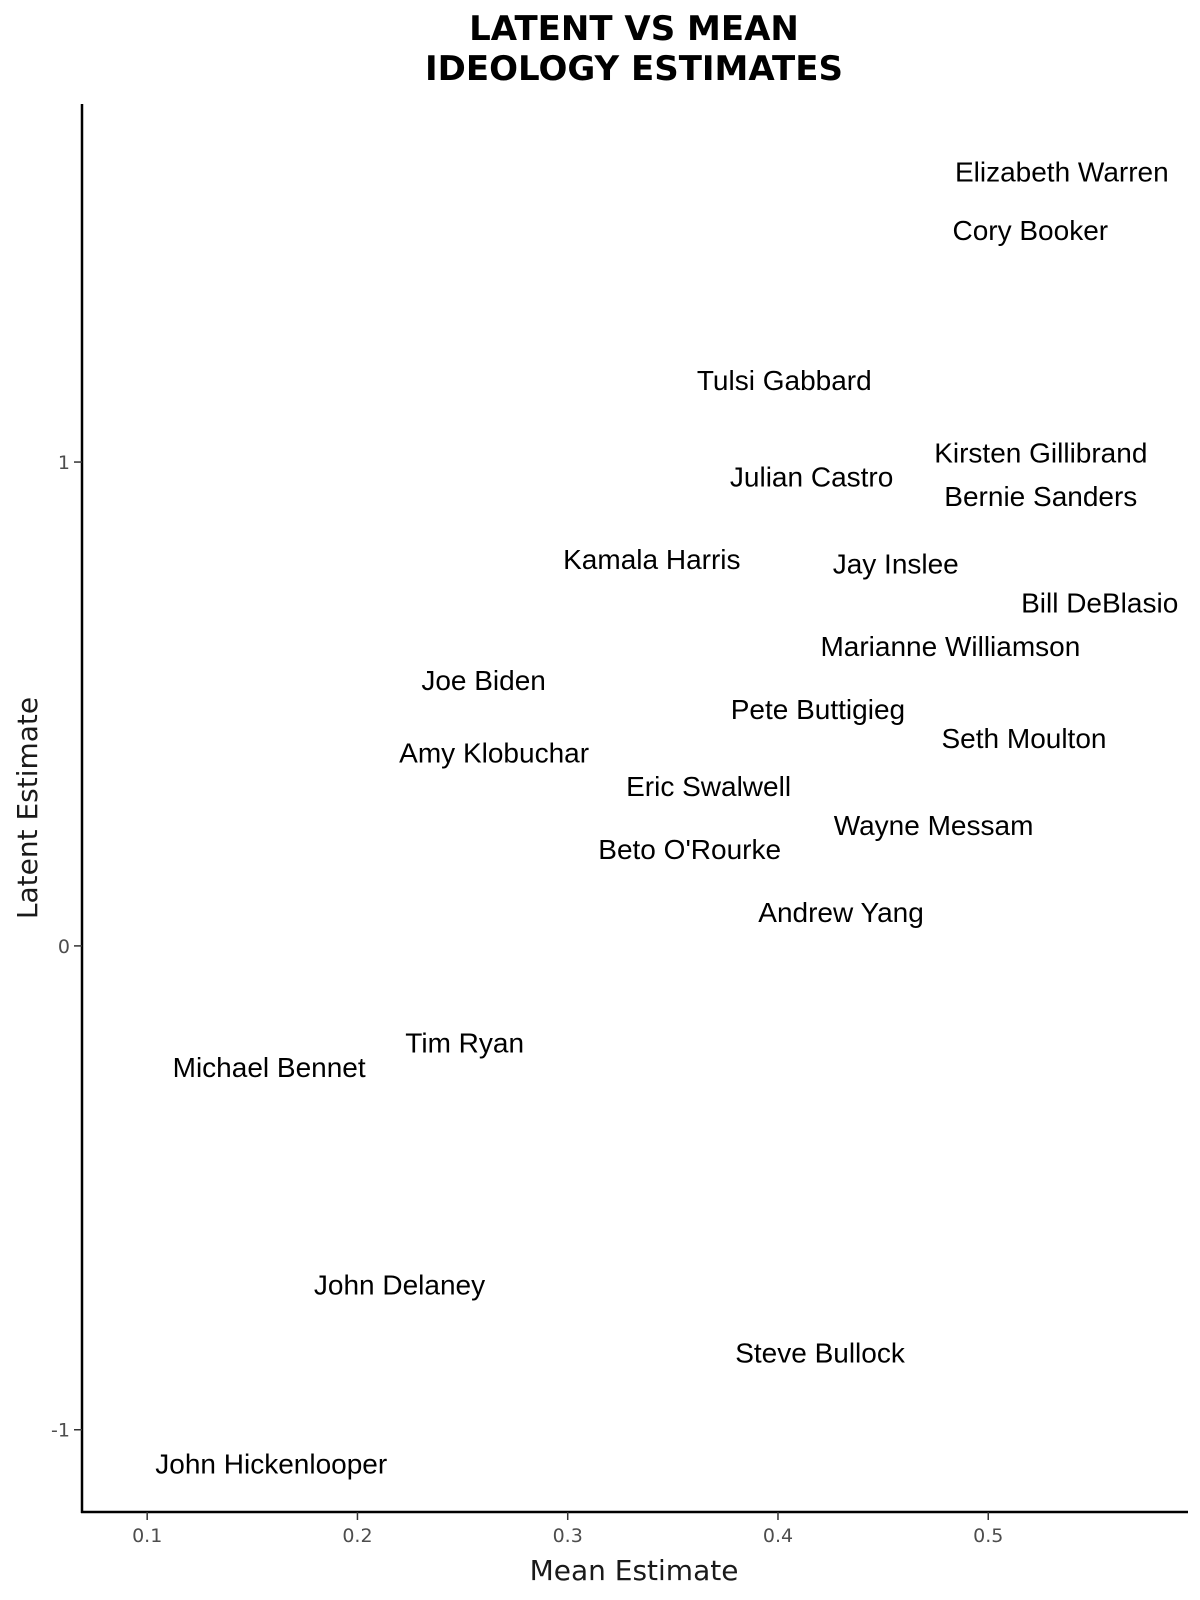  Describe the element at coordinates (708, 786) in the screenshot. I see `point-label: Eric Swalwell` at that location.